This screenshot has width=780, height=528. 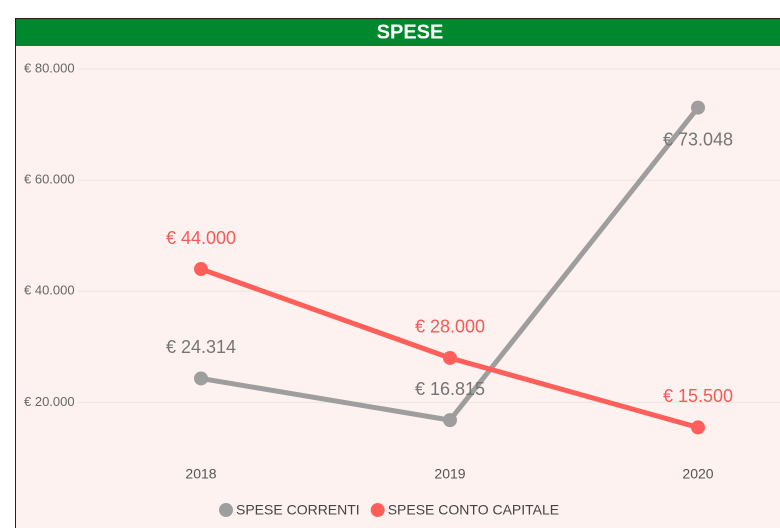 I want to click on data-label: € 28.000, so click(x=450, y=327).